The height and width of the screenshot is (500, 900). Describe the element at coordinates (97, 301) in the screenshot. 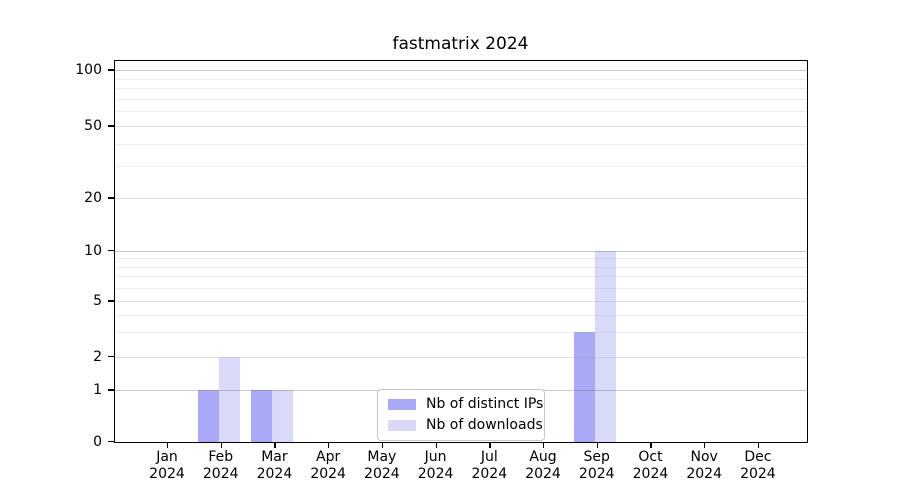

I see `y-tick-label: 5` at that location.